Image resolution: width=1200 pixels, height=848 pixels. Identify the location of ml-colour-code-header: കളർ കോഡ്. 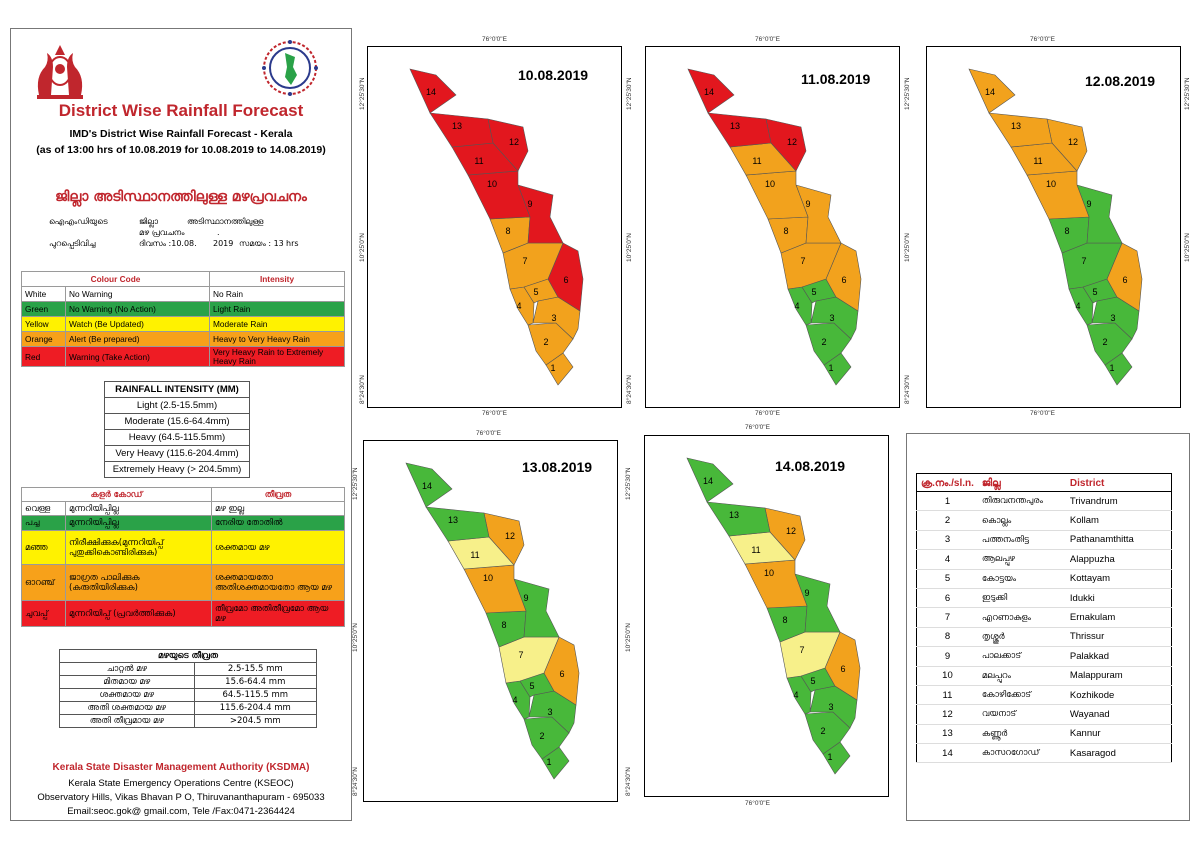
(116, 494).